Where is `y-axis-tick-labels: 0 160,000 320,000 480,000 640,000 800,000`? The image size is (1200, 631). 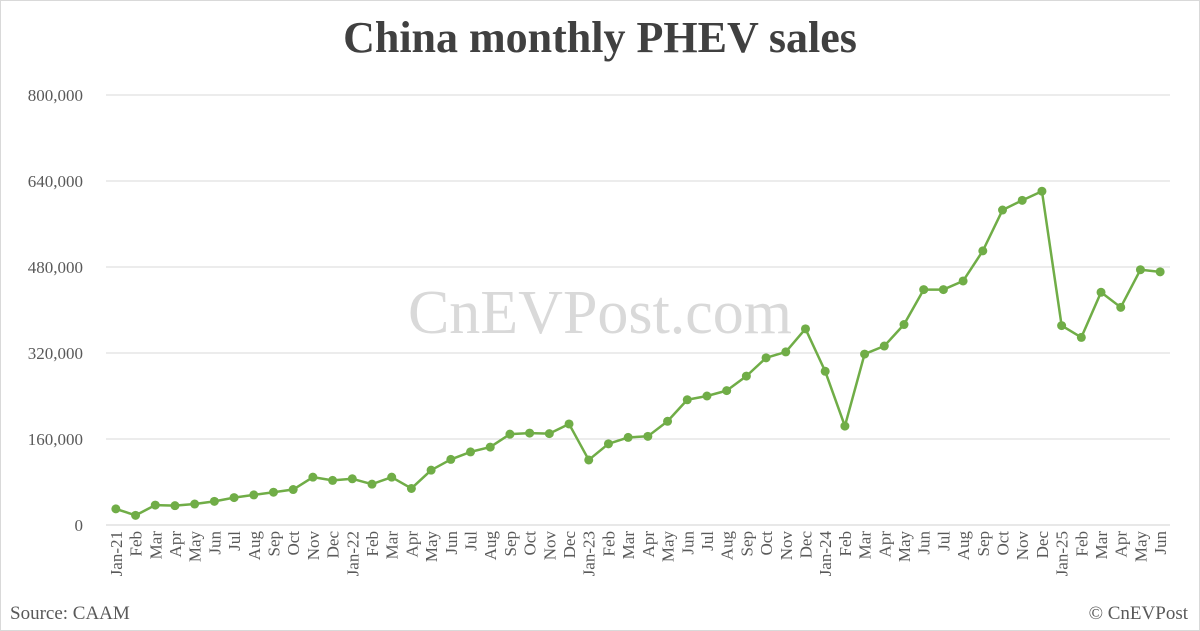 y-axis-tick-labels: 0 160,000 320,000 480,000 640,000 800,000 is located at coordinates (55, 310).